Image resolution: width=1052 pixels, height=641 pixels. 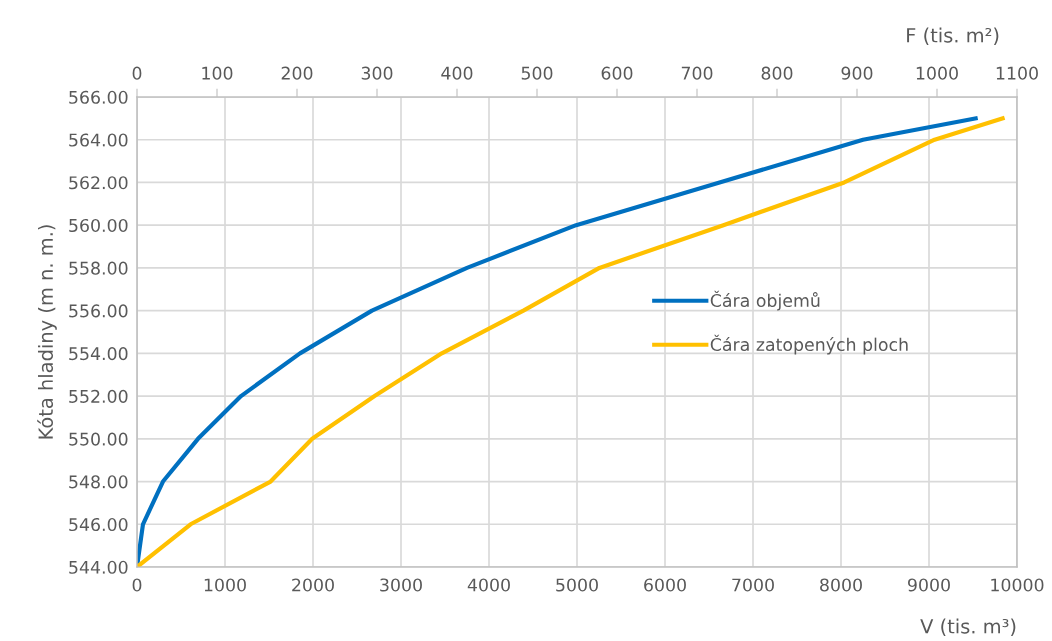 I want to click on x-tick-label: 3000, so click(x=401, y=585).